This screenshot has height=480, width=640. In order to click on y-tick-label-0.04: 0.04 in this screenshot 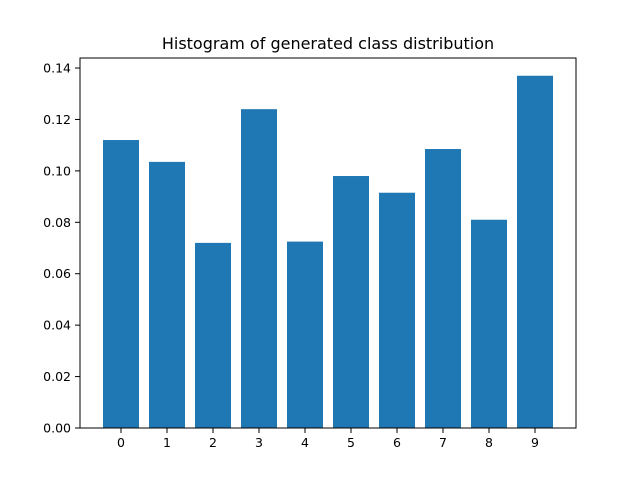, I will do `click(57, 325)`.